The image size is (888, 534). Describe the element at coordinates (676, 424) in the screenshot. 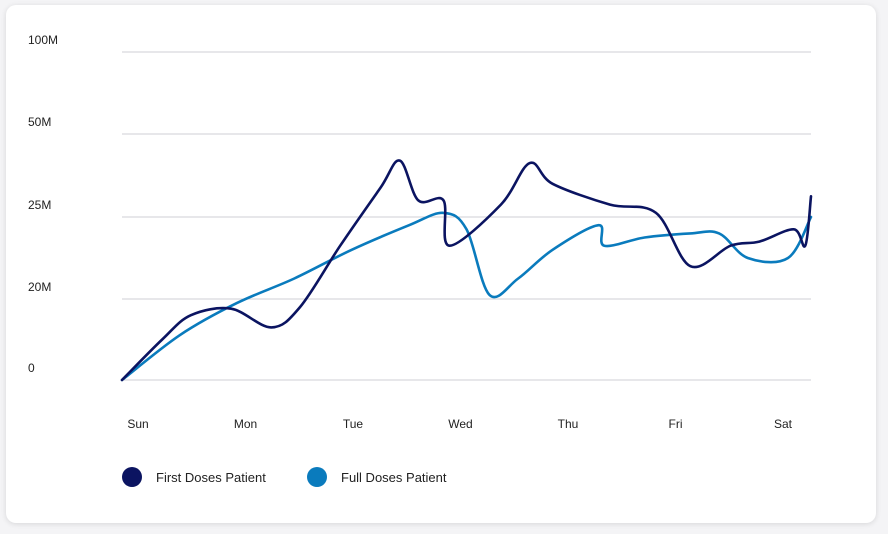

I see `x-tick-label: Fri` at that location.